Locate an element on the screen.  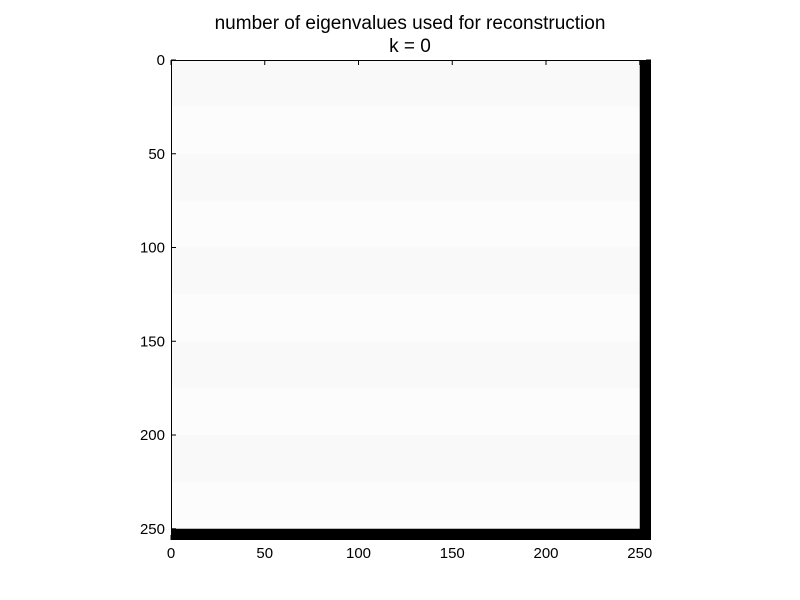
chart-subtitle: k = 0 is located at coordinates (410, 46).